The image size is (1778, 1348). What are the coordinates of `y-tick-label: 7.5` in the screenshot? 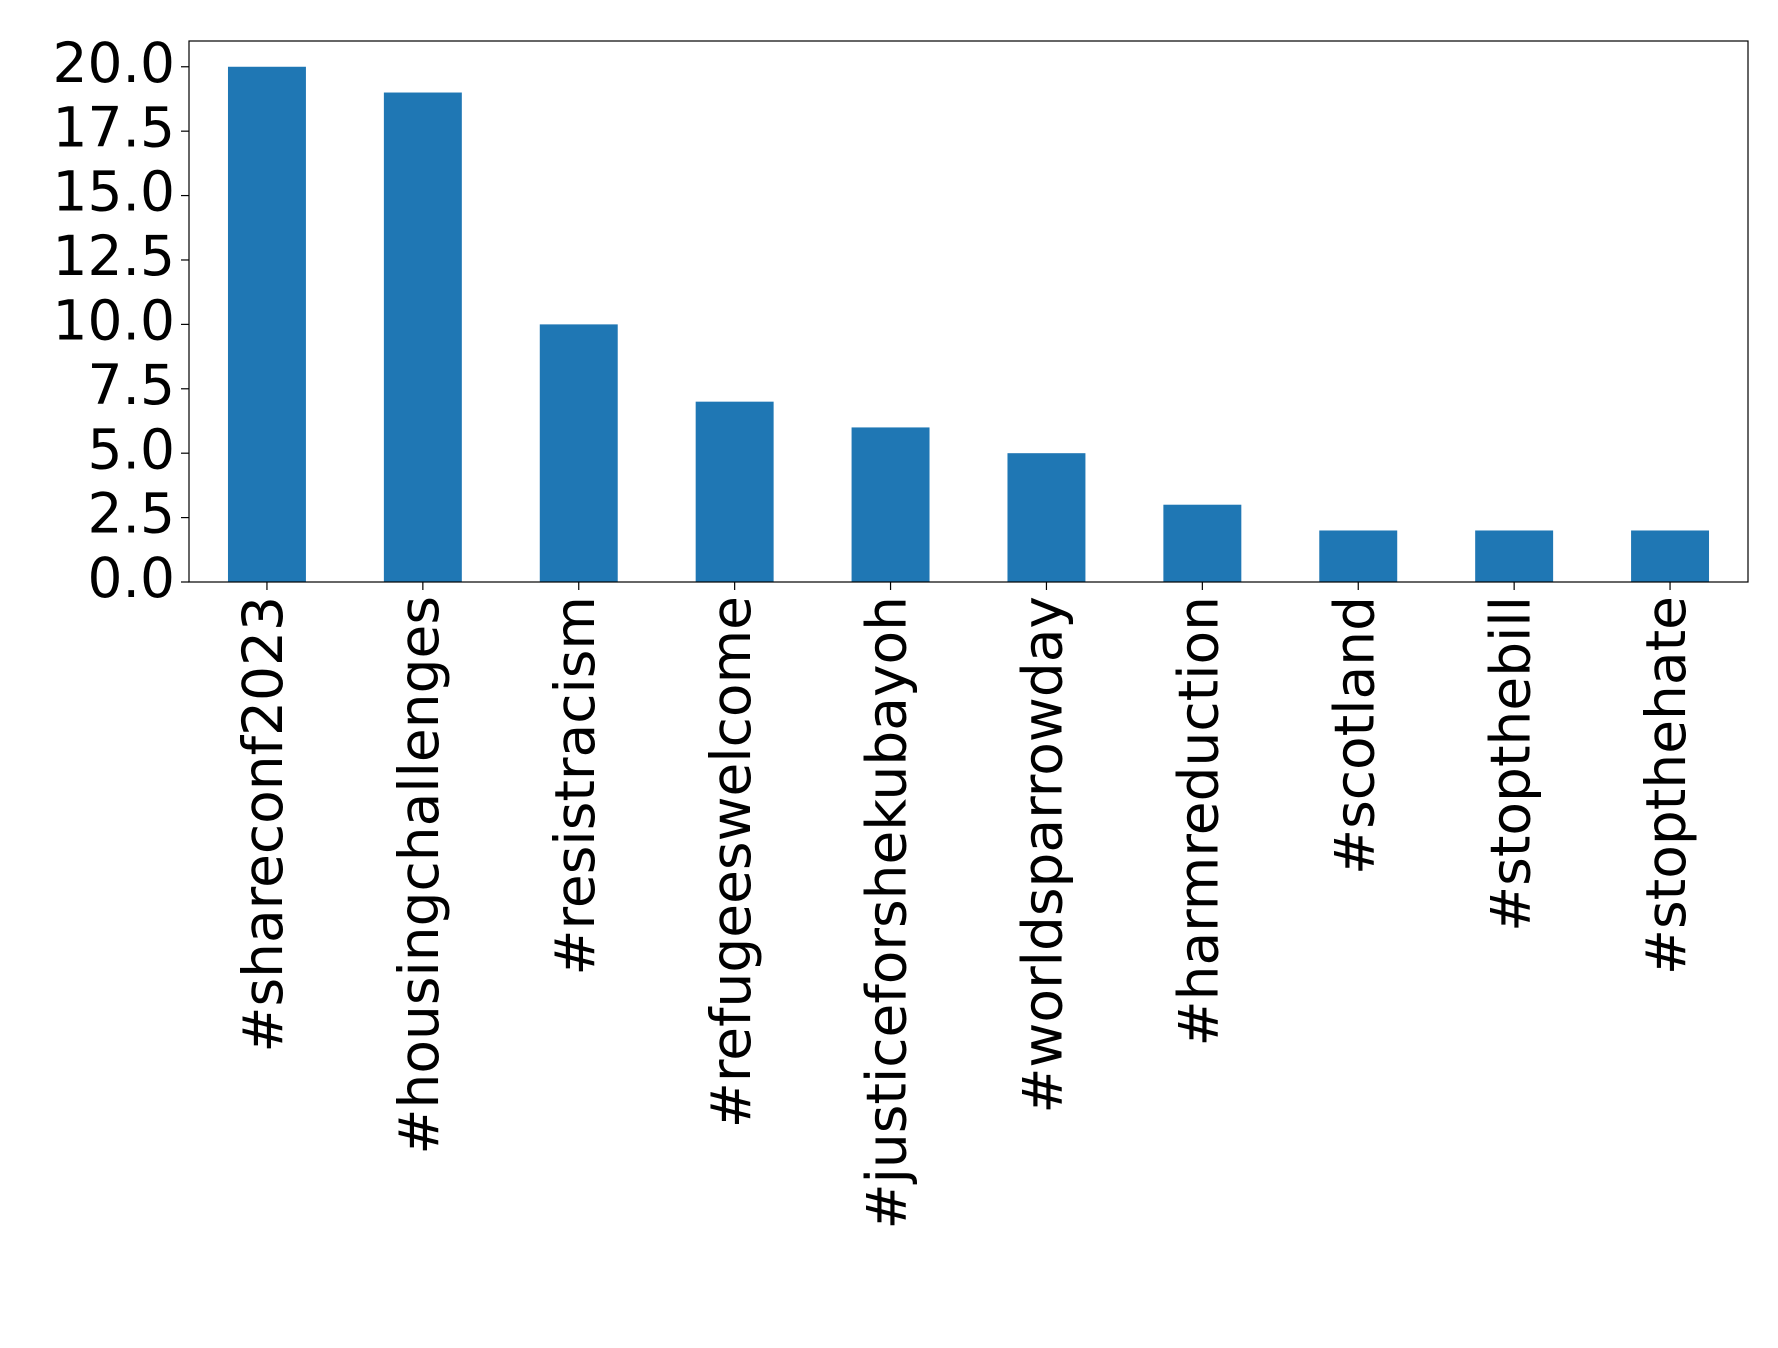 It's located at (131, 385).